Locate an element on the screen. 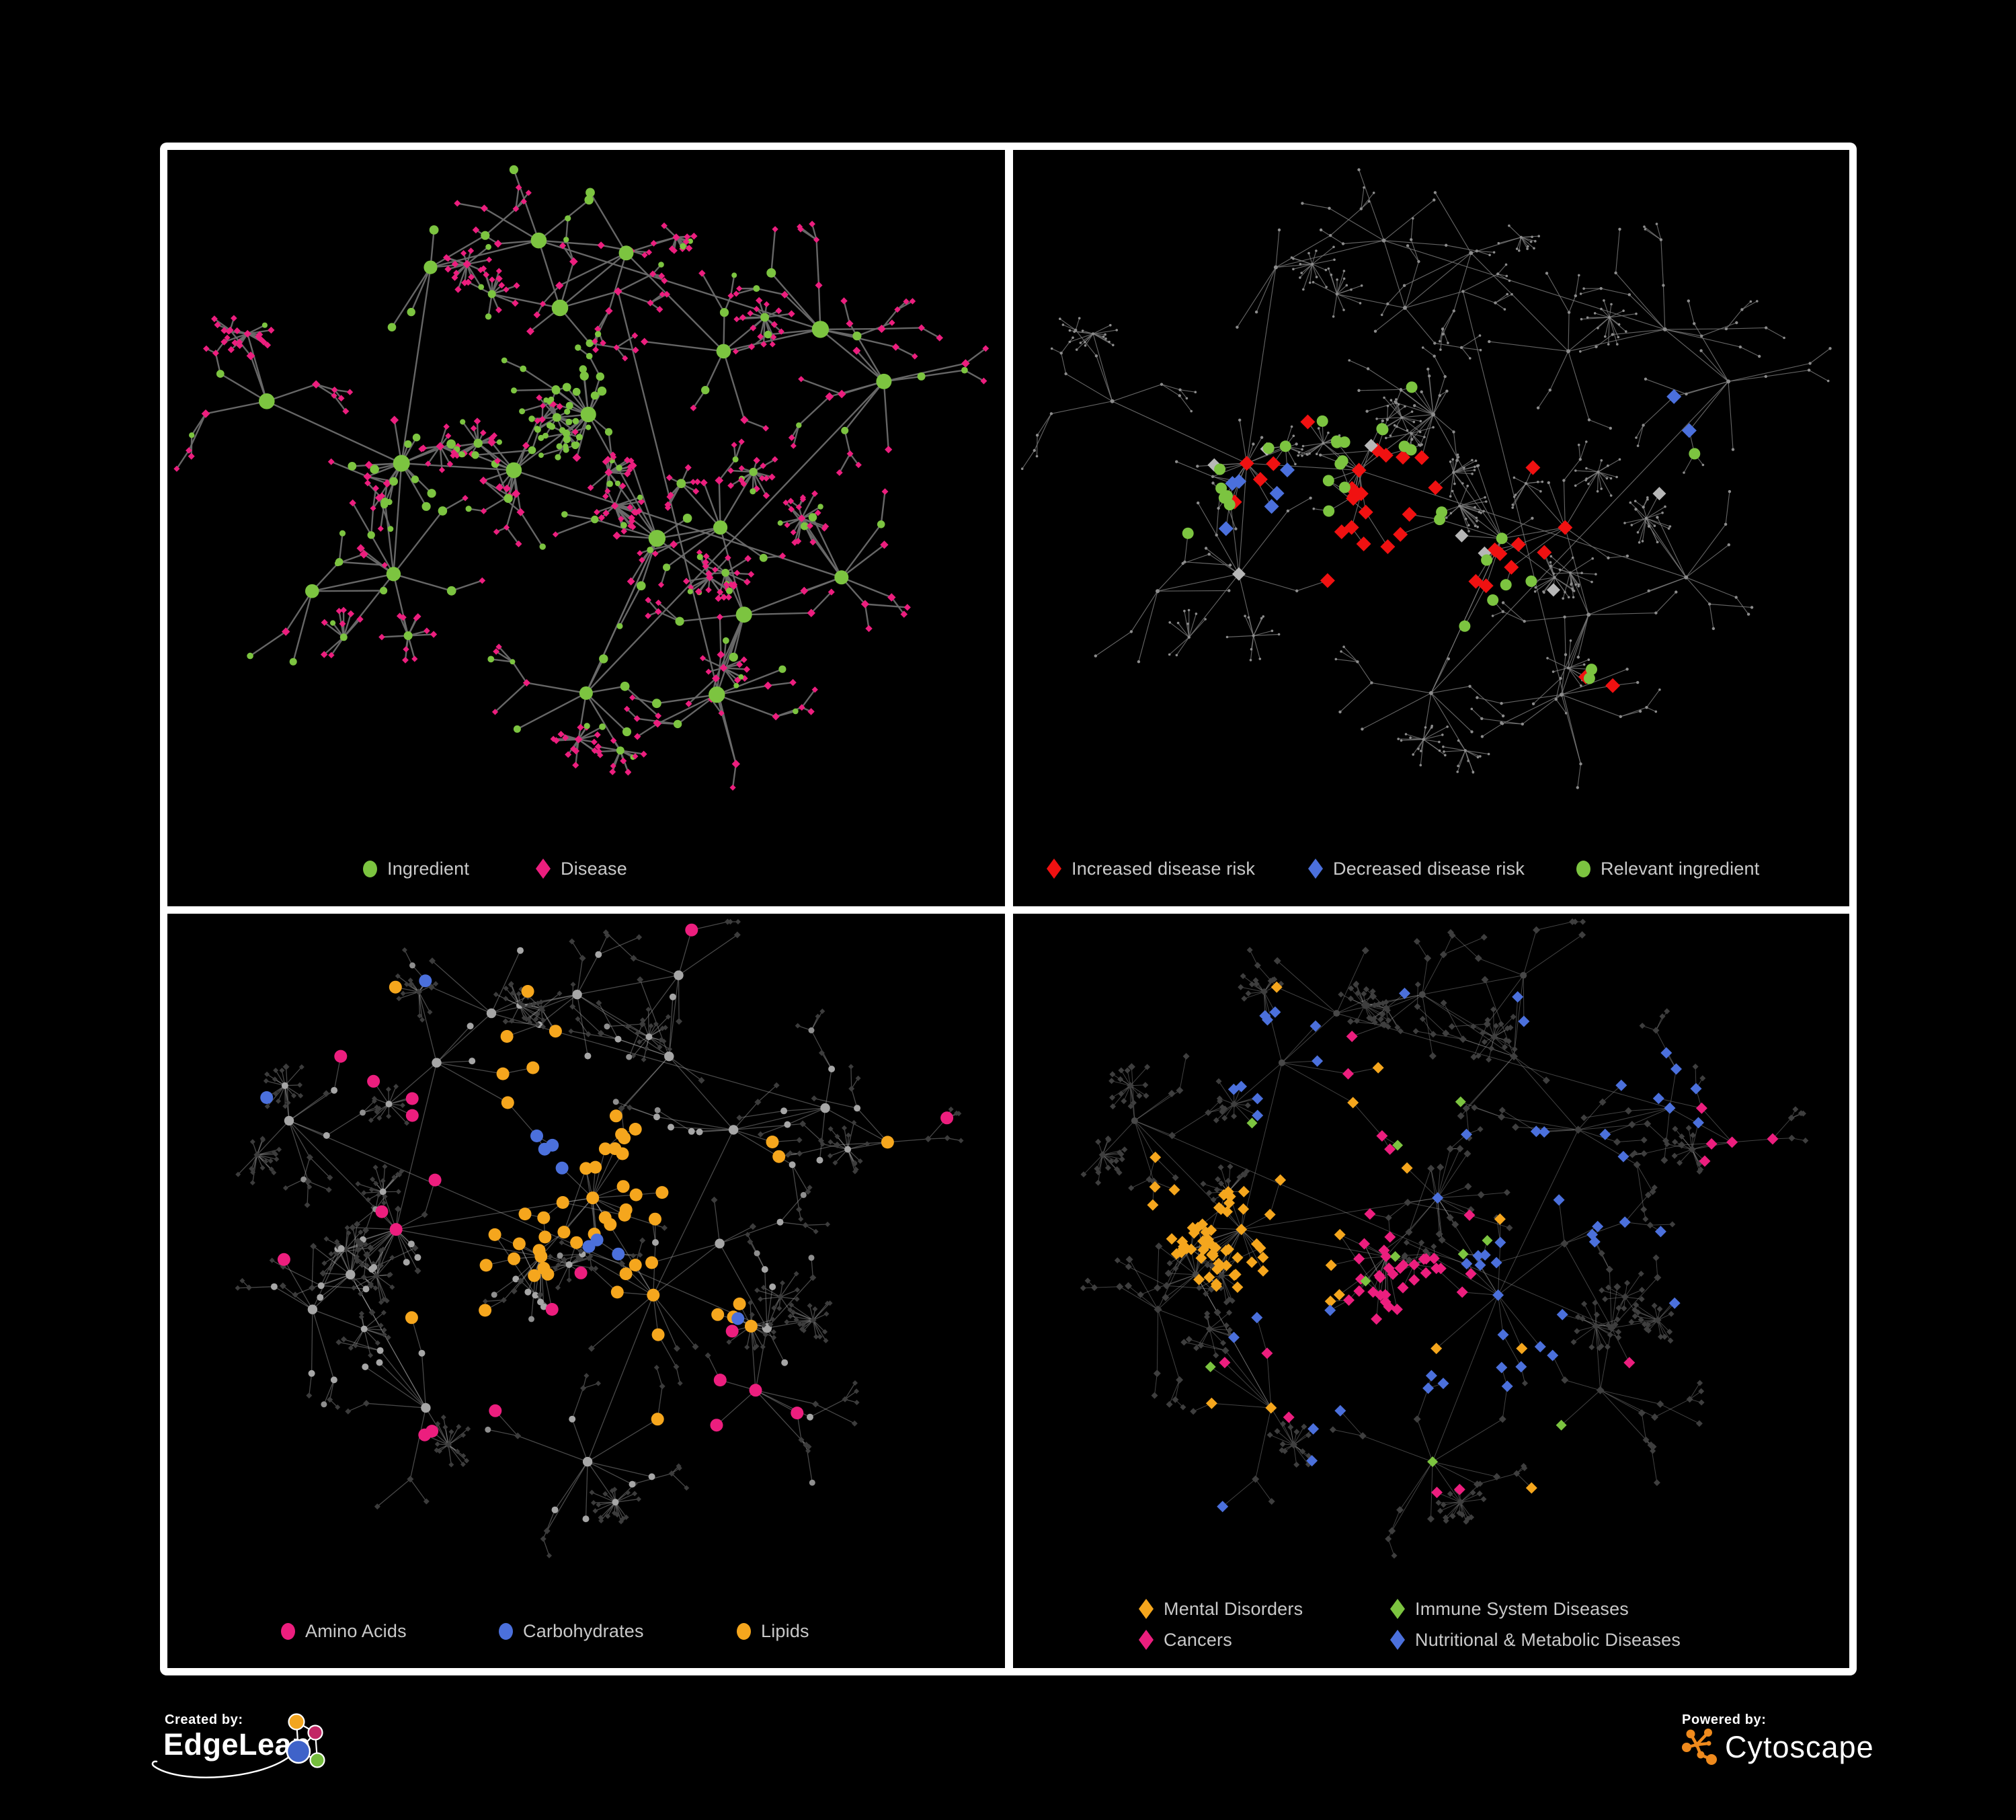 The height and width of the screenshot is (1820, 2016). edgeleap-attribution: Created by: EdgeLeap is located at coordinates (254, 1749).